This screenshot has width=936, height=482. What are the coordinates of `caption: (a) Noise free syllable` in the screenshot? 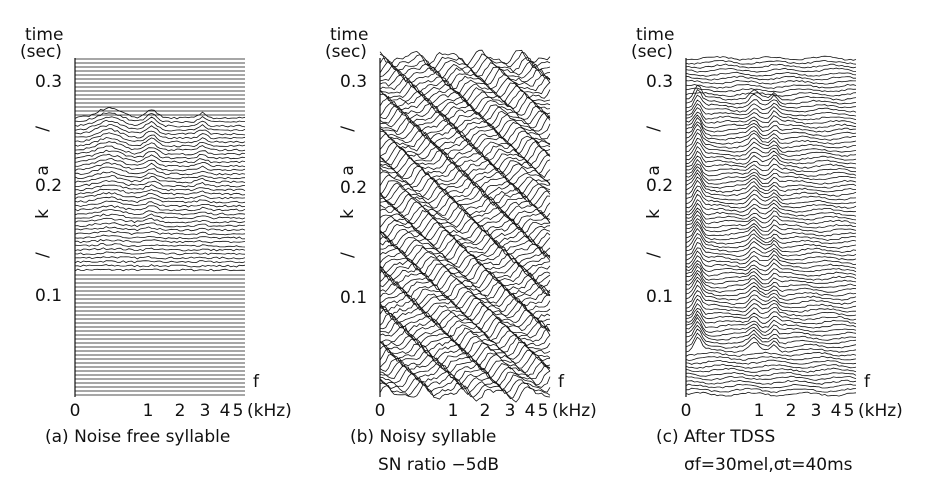 It's located at (137, 437).